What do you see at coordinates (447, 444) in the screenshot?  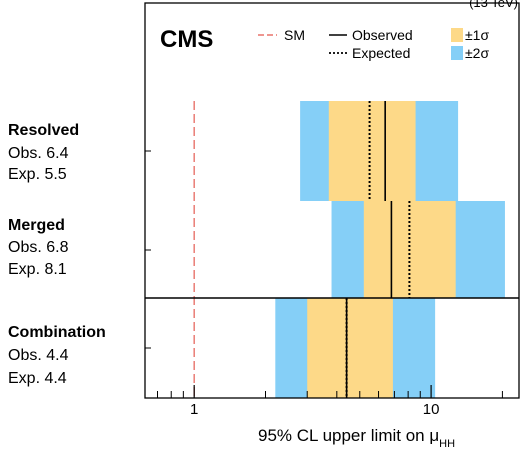 I see `x-axis-title-sub: HH` at bounding box center [447, 444].